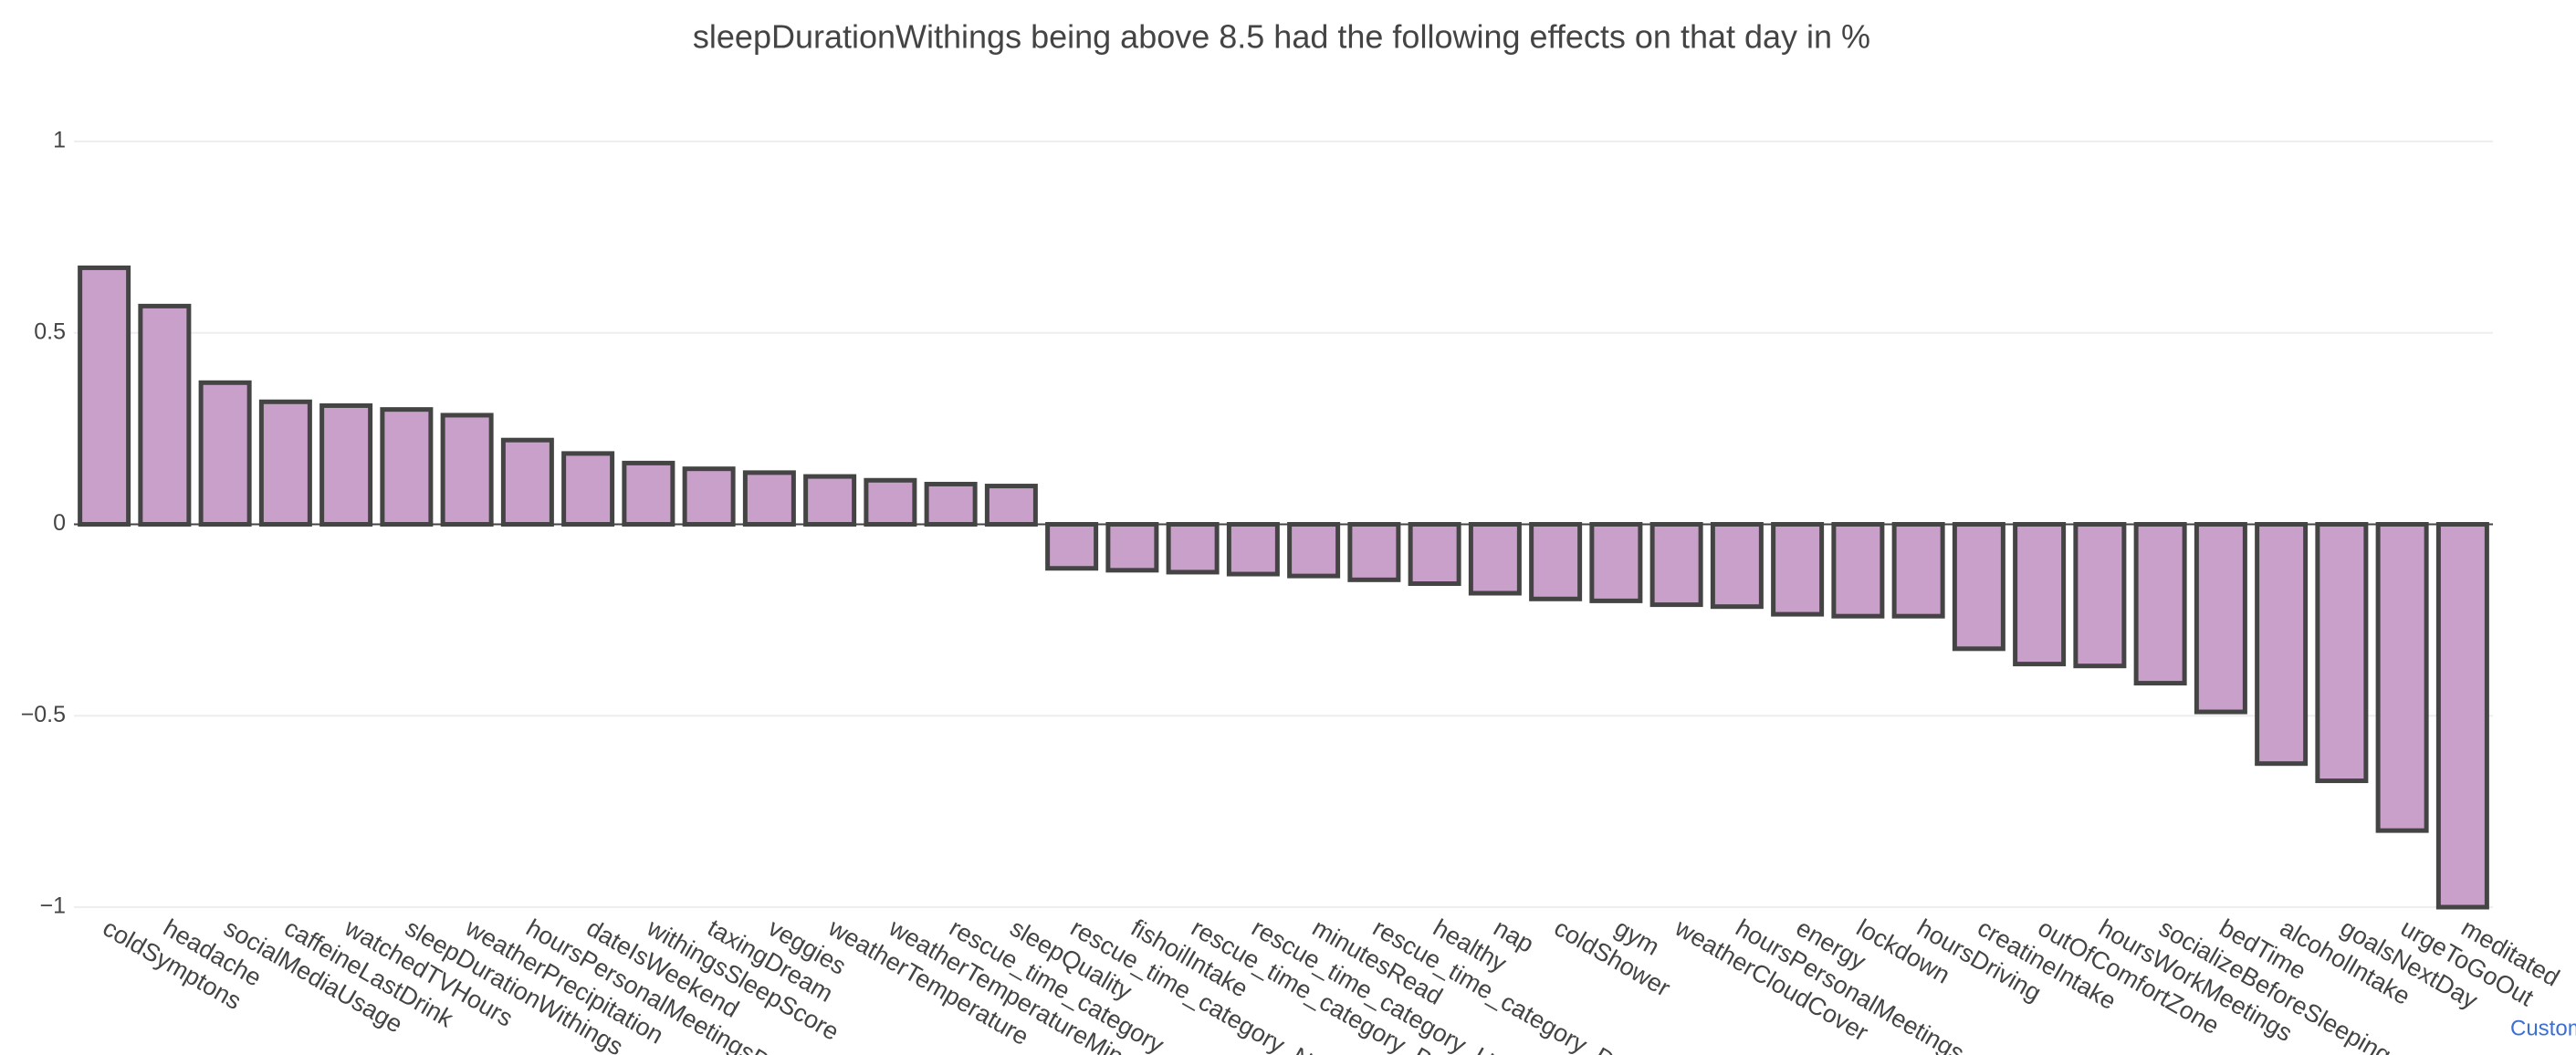 The width and height of the screenshot is (2576, 1055). What do you see at coordinates (60, 140) in the screenshot?
I see `y-tick-label: 1` at bounding box center [60, 140].